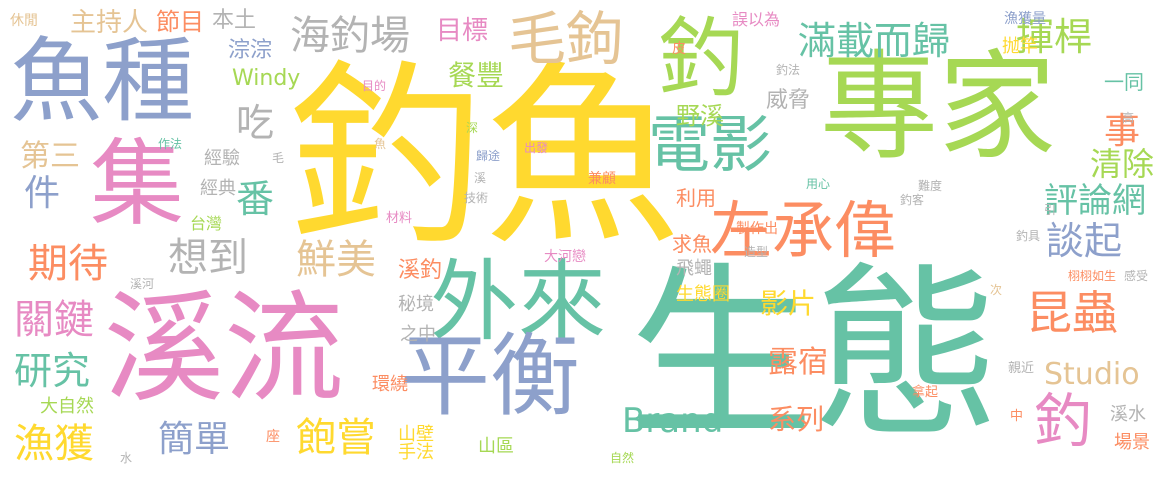  Describe the element at coordinates (1095, 201) in the screenshot. I see `word: 評論網` at that location.